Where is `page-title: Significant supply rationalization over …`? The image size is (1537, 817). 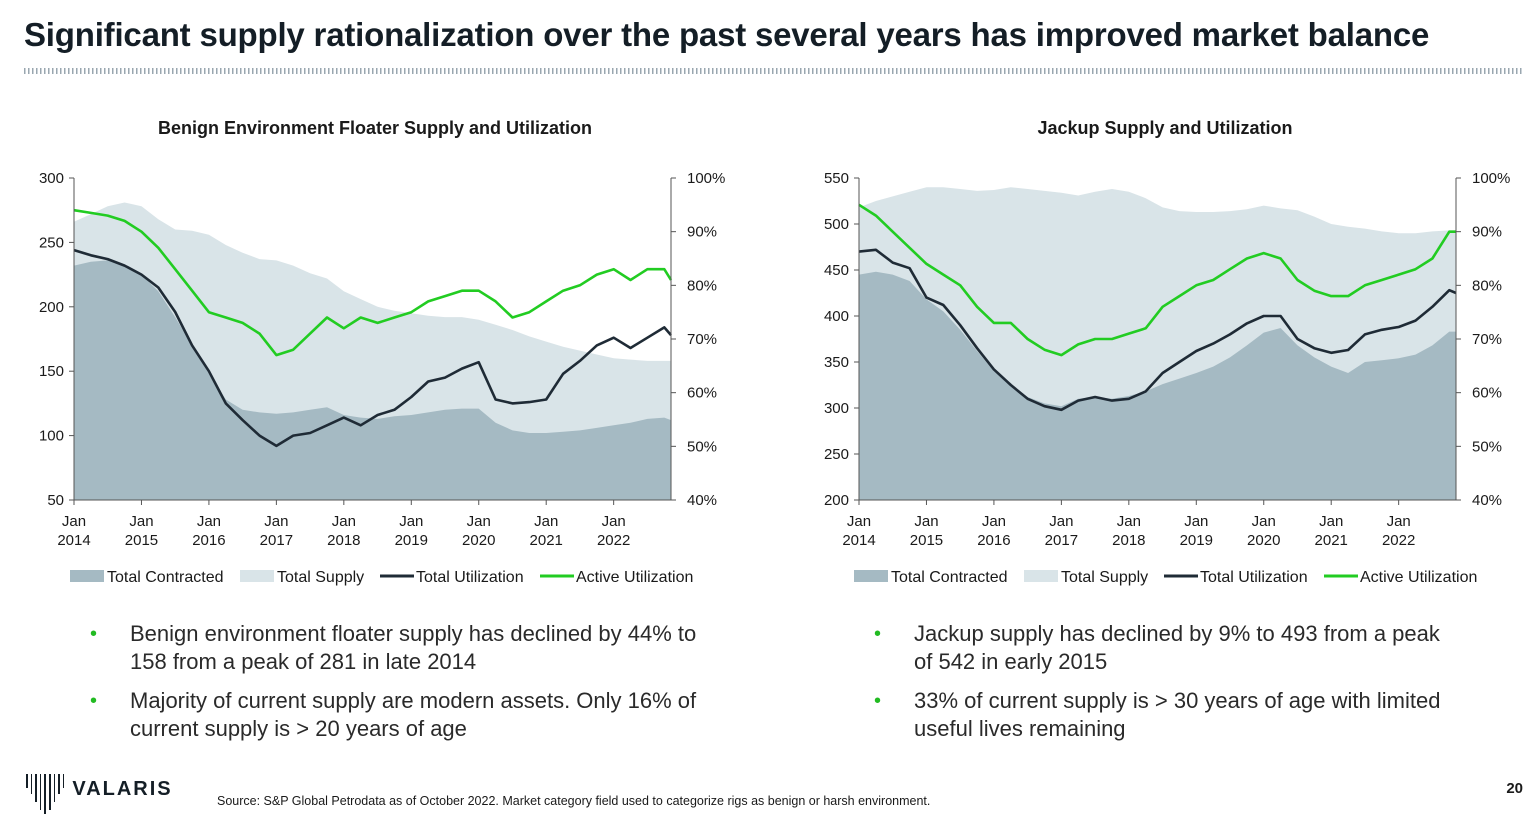 page-title: Significant supply rationalization over … is located at coordinates (727, 34).